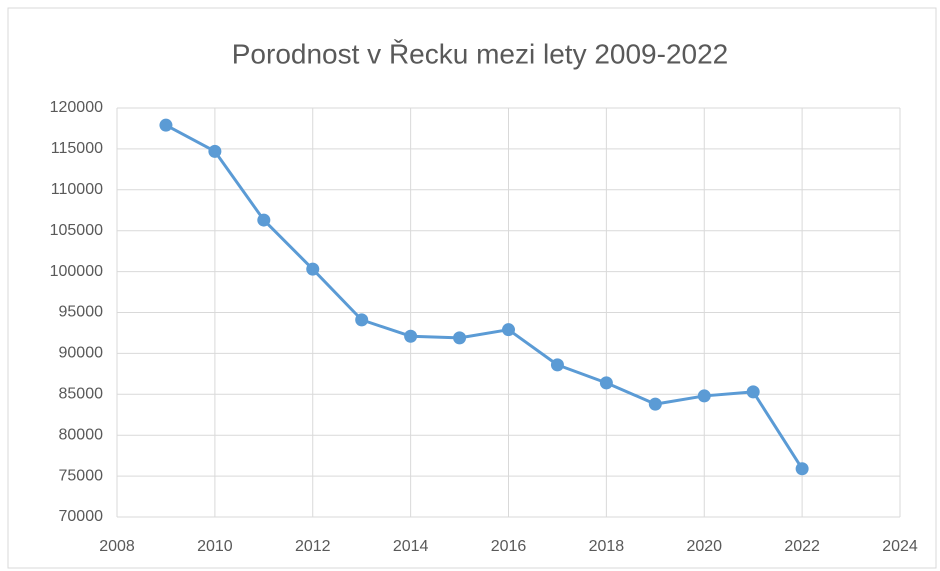 The height and width of the screenshot is (571, 940). I want to click on y-tick-label: 120000, so click(76, 107).